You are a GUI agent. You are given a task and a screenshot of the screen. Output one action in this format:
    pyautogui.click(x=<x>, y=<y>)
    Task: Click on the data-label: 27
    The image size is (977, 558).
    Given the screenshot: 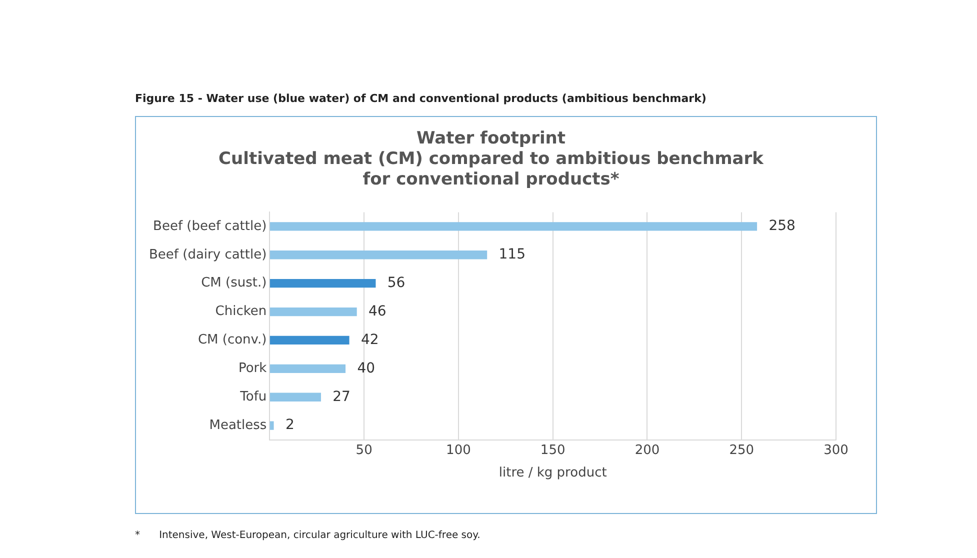 What is the action you would take?
    pyautogui.click(x=341, y=396)
    